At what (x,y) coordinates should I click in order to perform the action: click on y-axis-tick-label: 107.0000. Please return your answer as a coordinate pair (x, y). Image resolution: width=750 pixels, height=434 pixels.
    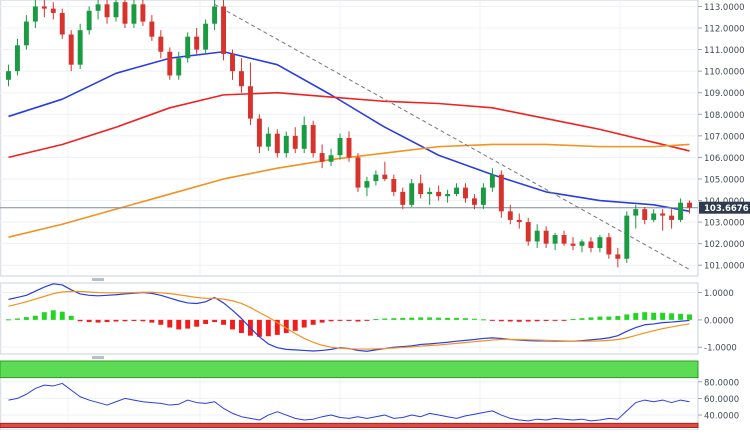
    Looking at the image, I should click on (724, 137).